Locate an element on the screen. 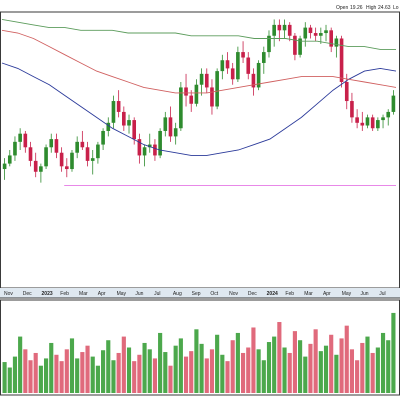 Image resolution: width=400 pixels, height=400 pixels. month-label: 2023 is located at coordinates (47, 294).